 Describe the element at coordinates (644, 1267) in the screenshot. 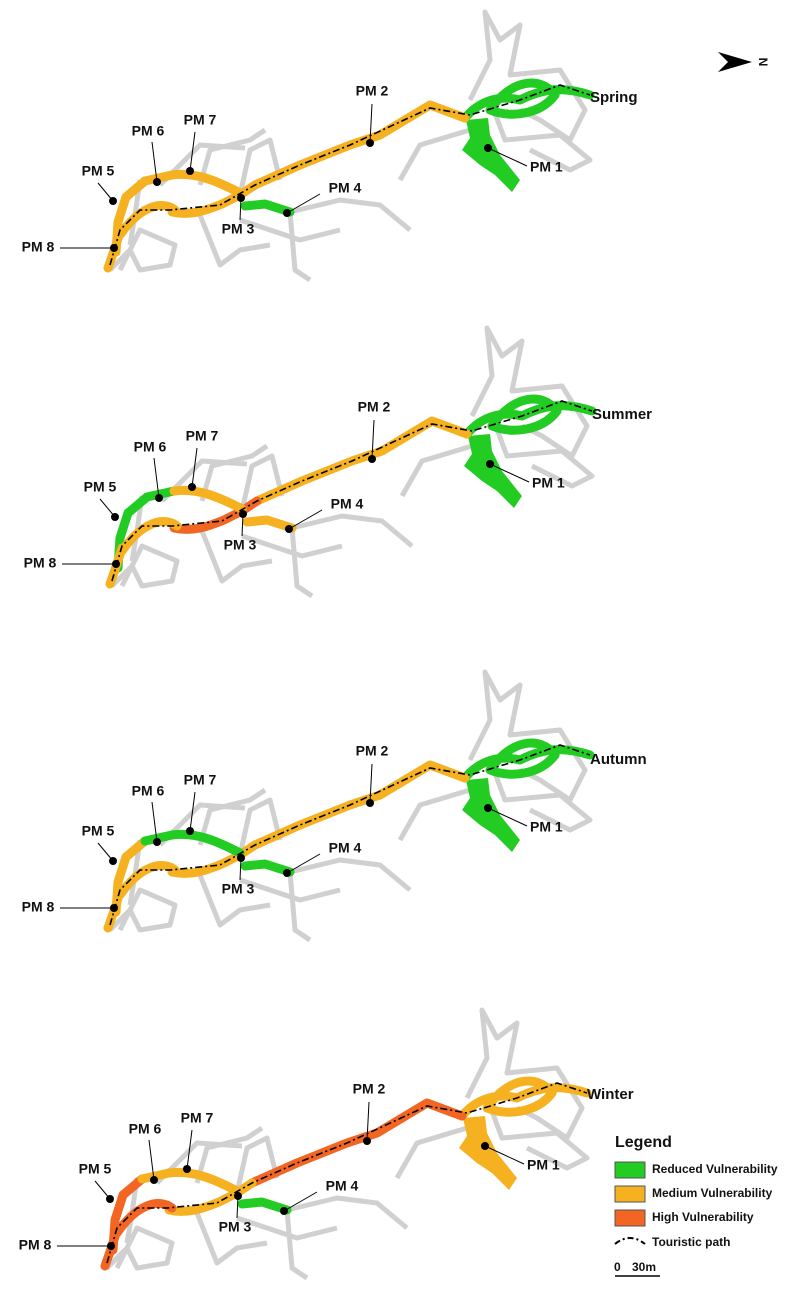

I see `scale-end: 30m` at that location.